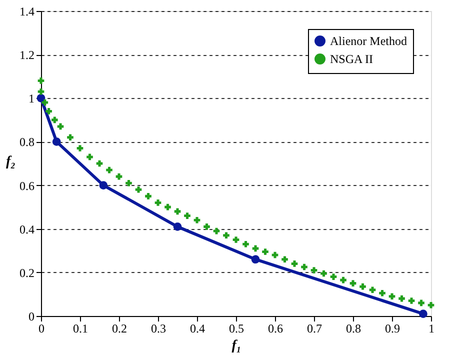  I want to click on y-tick-label: 0.8, so click(27, 142).